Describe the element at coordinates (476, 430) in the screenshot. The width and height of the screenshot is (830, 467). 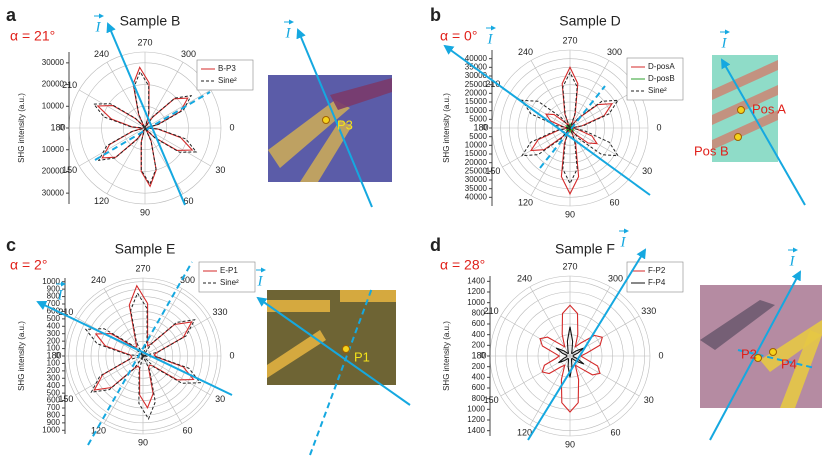
I see `r-tick-label: 1400` at that location.